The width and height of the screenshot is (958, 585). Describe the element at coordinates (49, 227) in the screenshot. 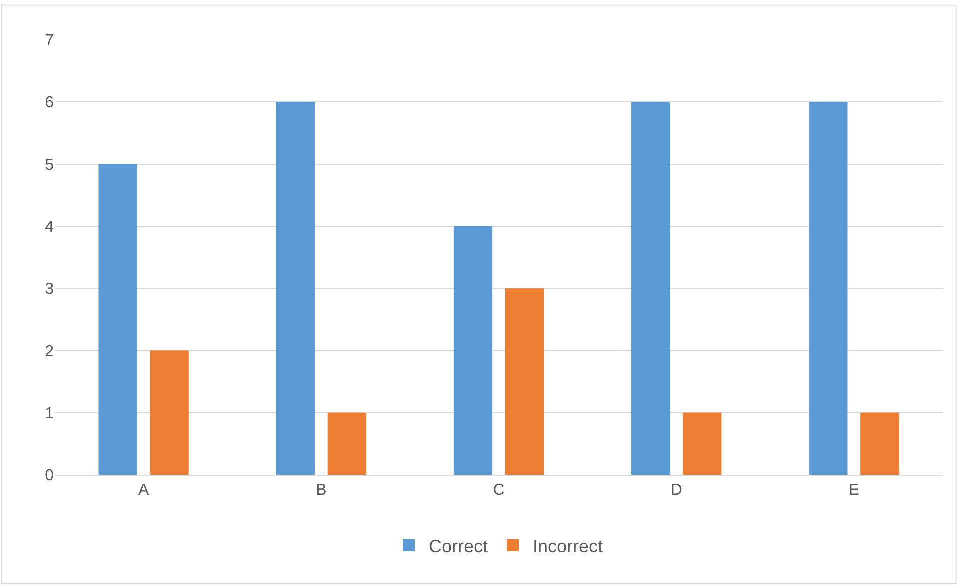

I see `y-tick-label: 4` at that location.